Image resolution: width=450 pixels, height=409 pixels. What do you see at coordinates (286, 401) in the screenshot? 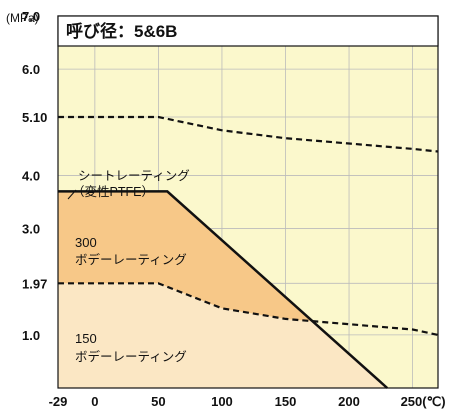
I see `x-tick-label: 150` at bounding box center [286, 401].